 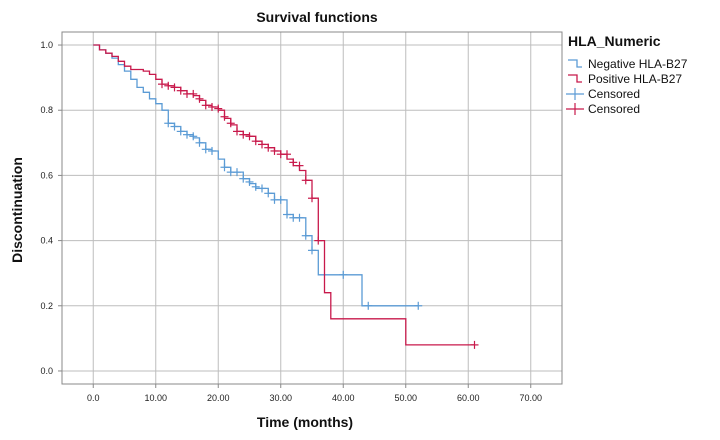 I want to click on legend-item: Negative HLA-B27, so click(x=628, y=64).